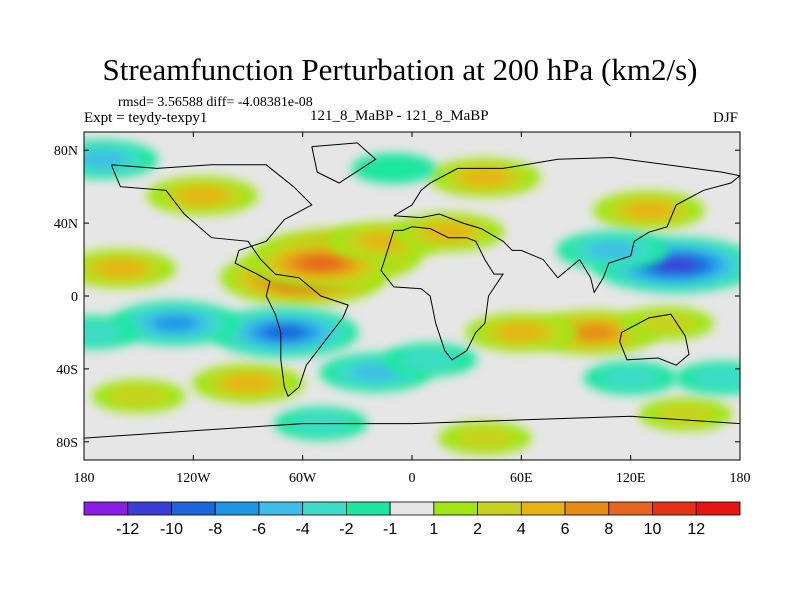 The image size is (800, 600). Describe the element at coordinates (346, 529) in the screenshot. I see `colorbar-label: -2` at that location.